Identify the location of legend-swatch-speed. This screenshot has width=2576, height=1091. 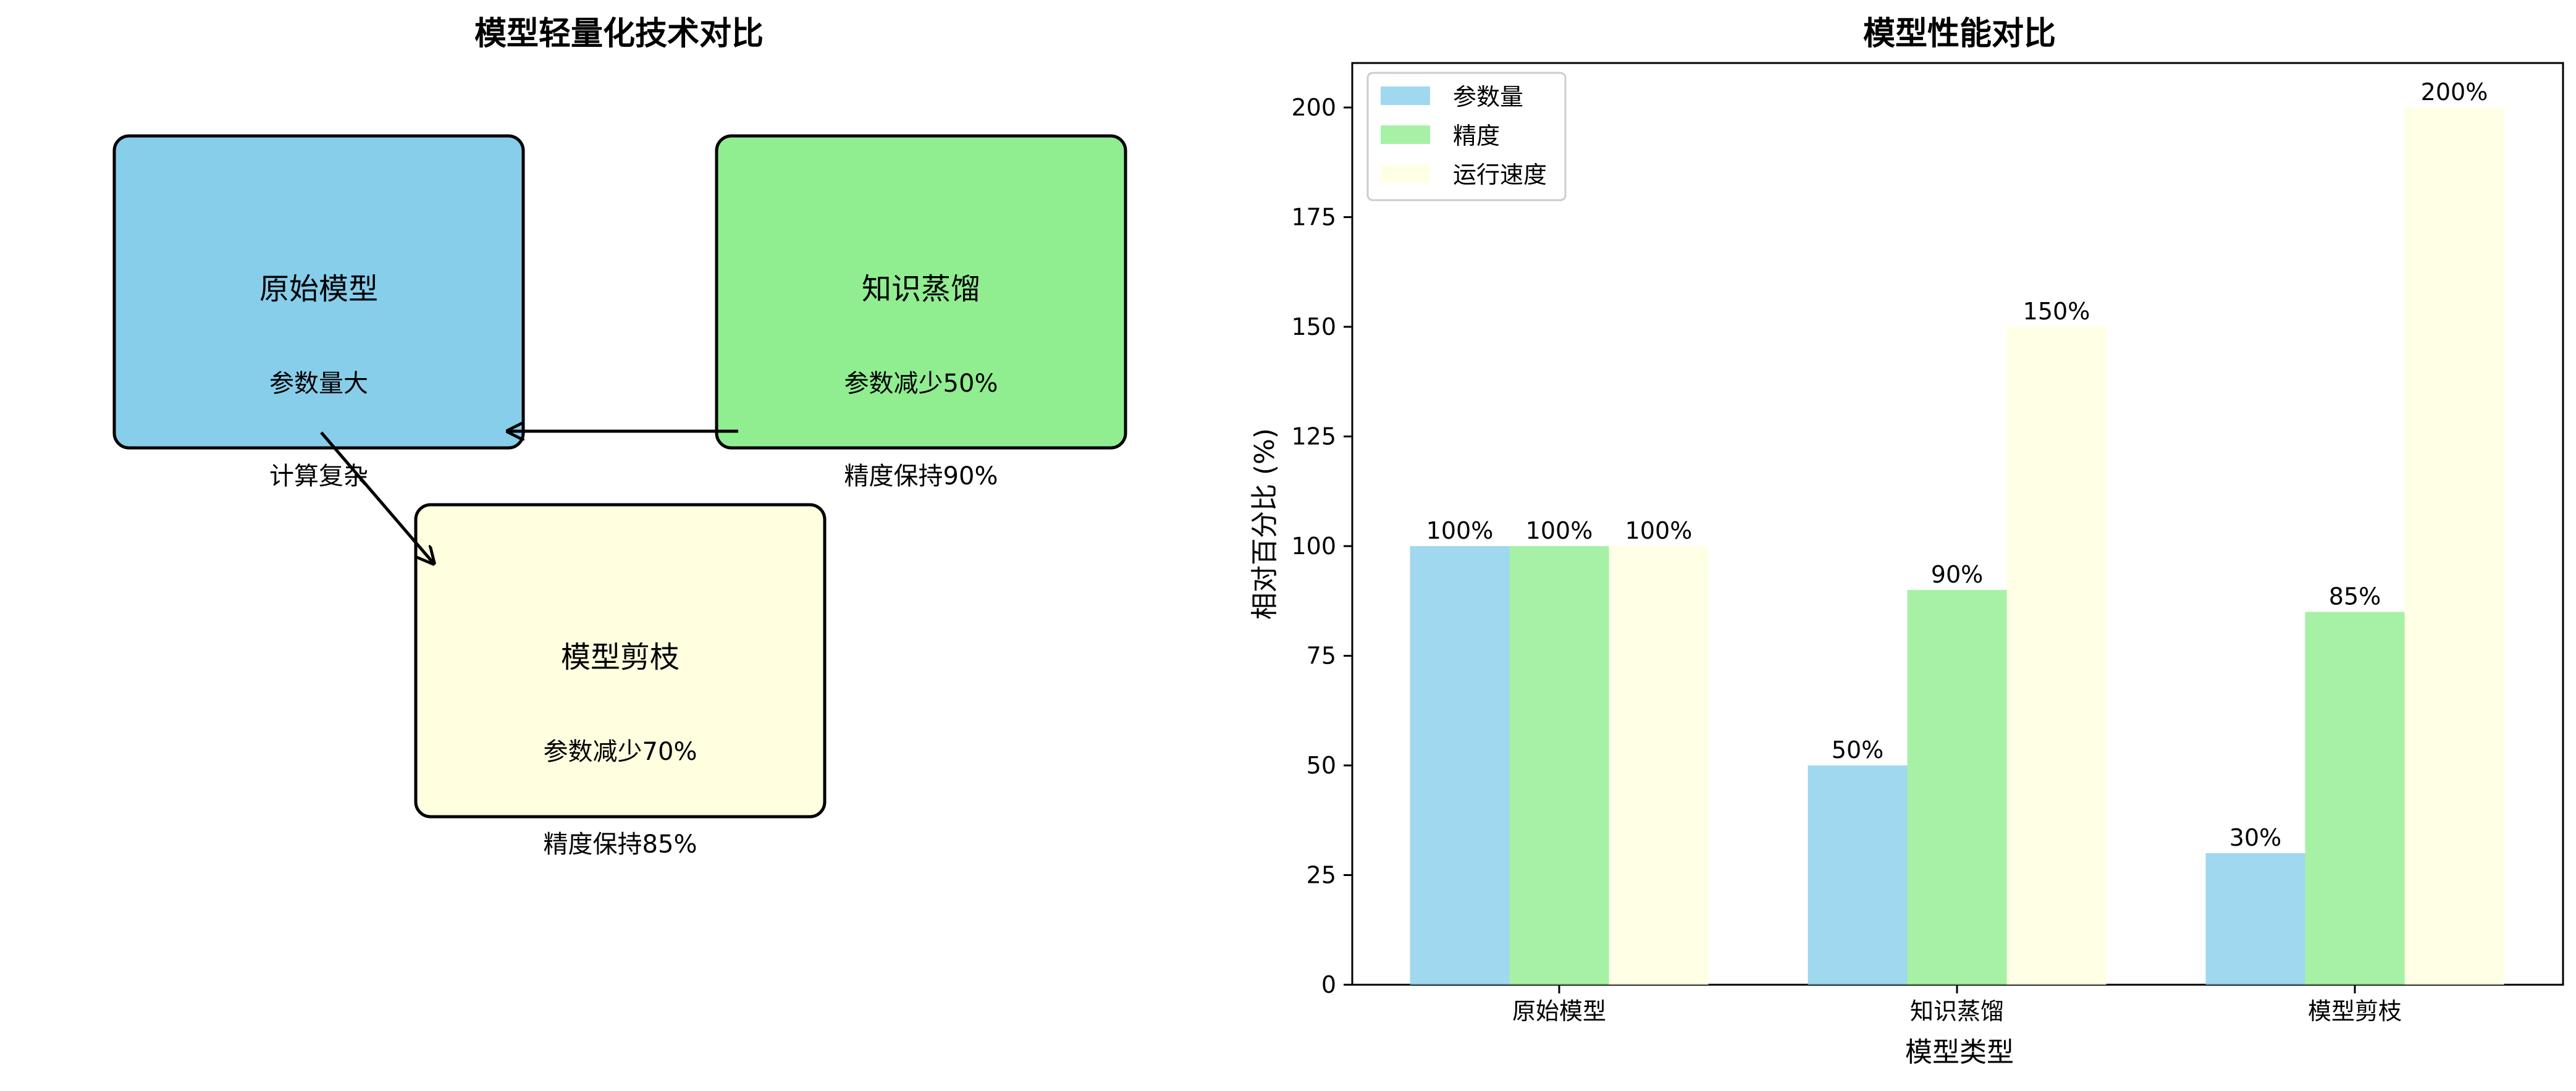
(1405, 173).